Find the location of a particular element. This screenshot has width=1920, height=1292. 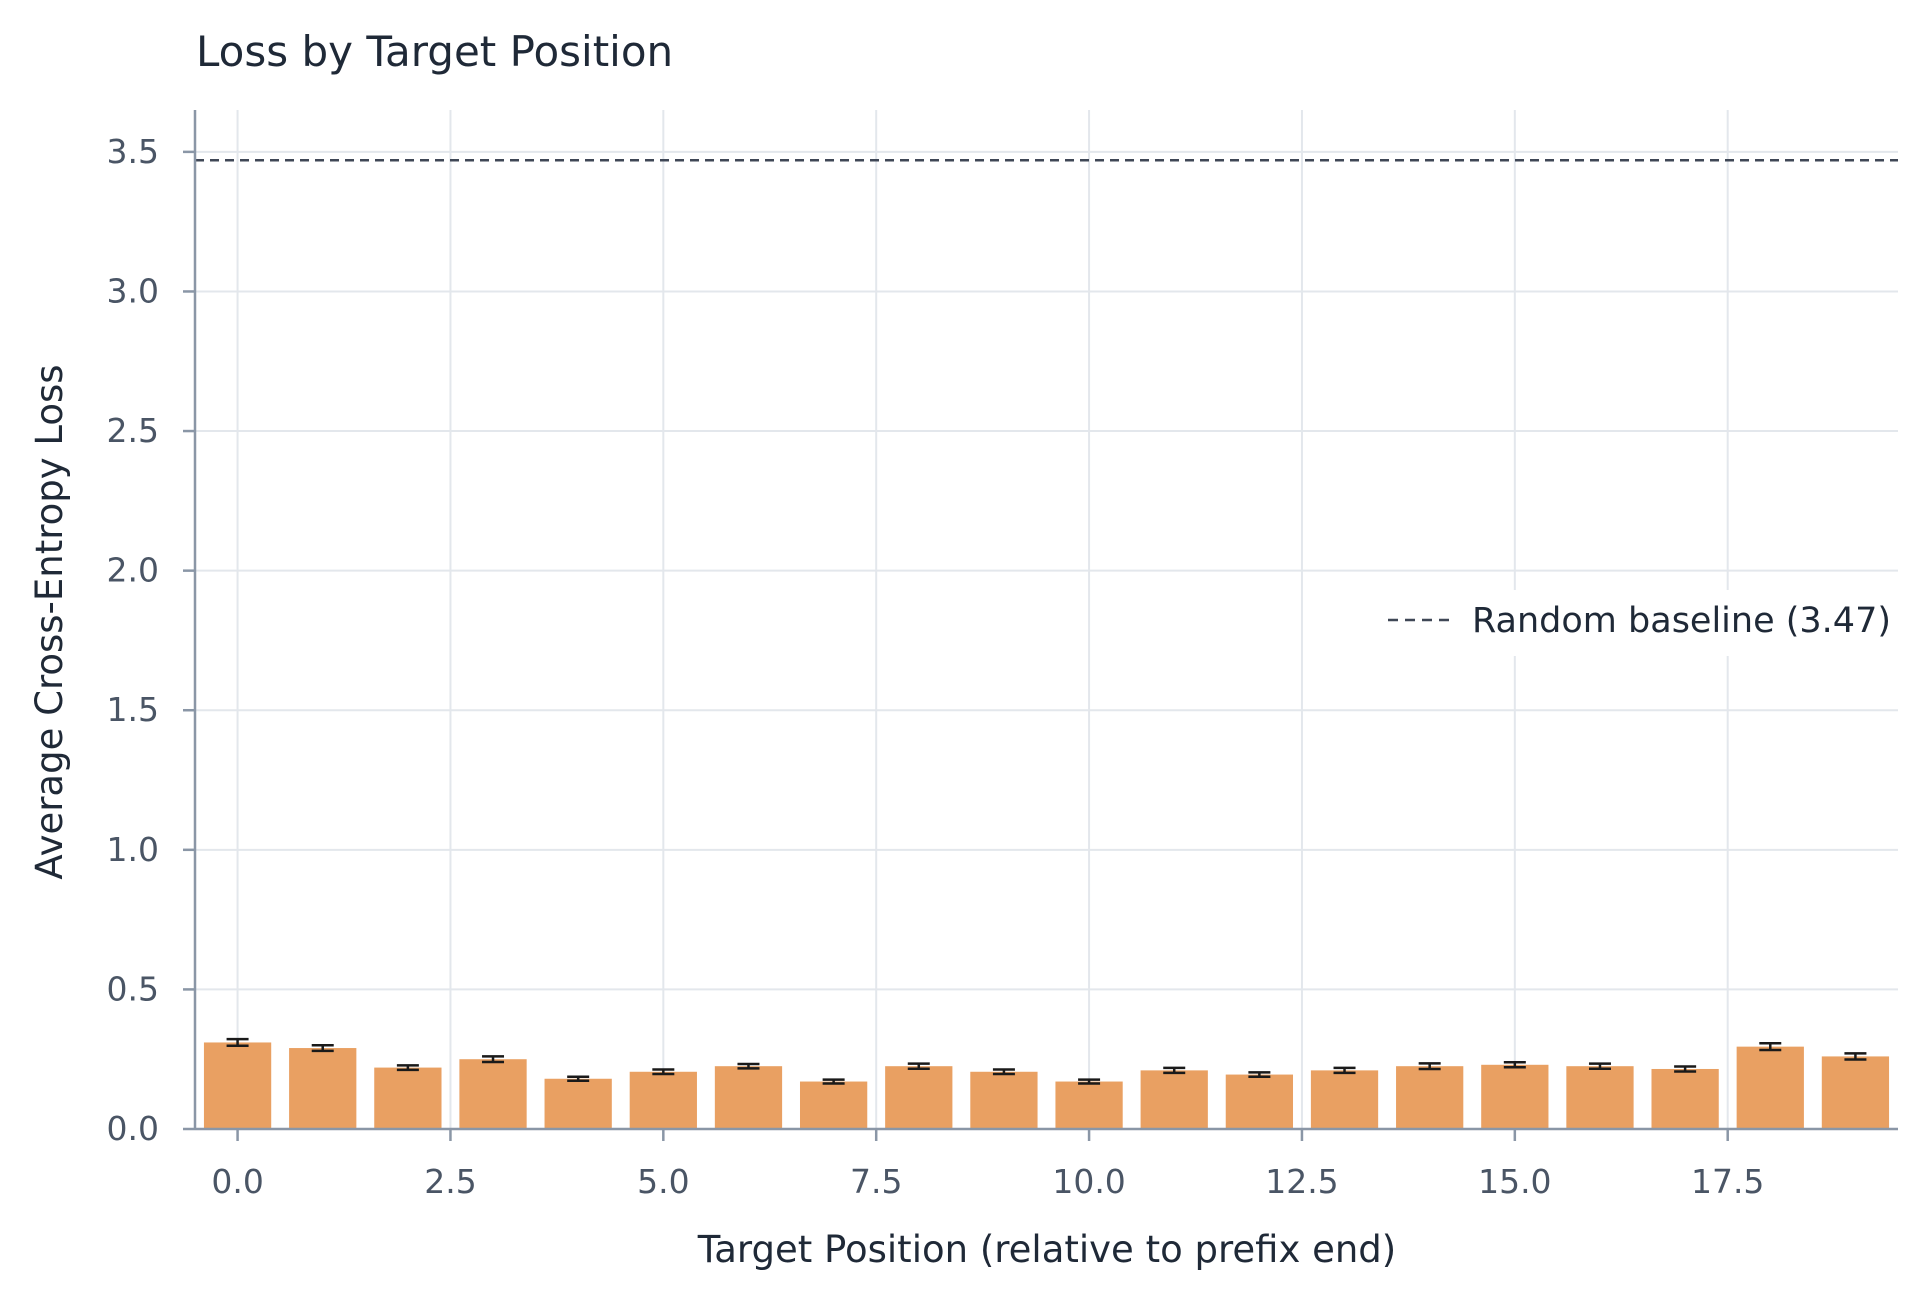

x-axis-title: Target Position (relative to prefix end) is located at coordinates (1046, 1249).